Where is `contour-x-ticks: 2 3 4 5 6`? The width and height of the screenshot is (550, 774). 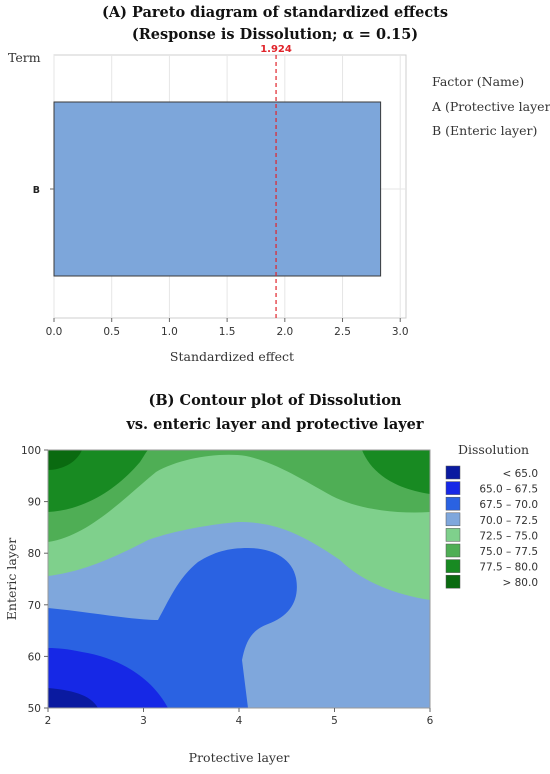 contour-x-ticks: 2 3 4 5 6 is located at coordinates (239, 717).